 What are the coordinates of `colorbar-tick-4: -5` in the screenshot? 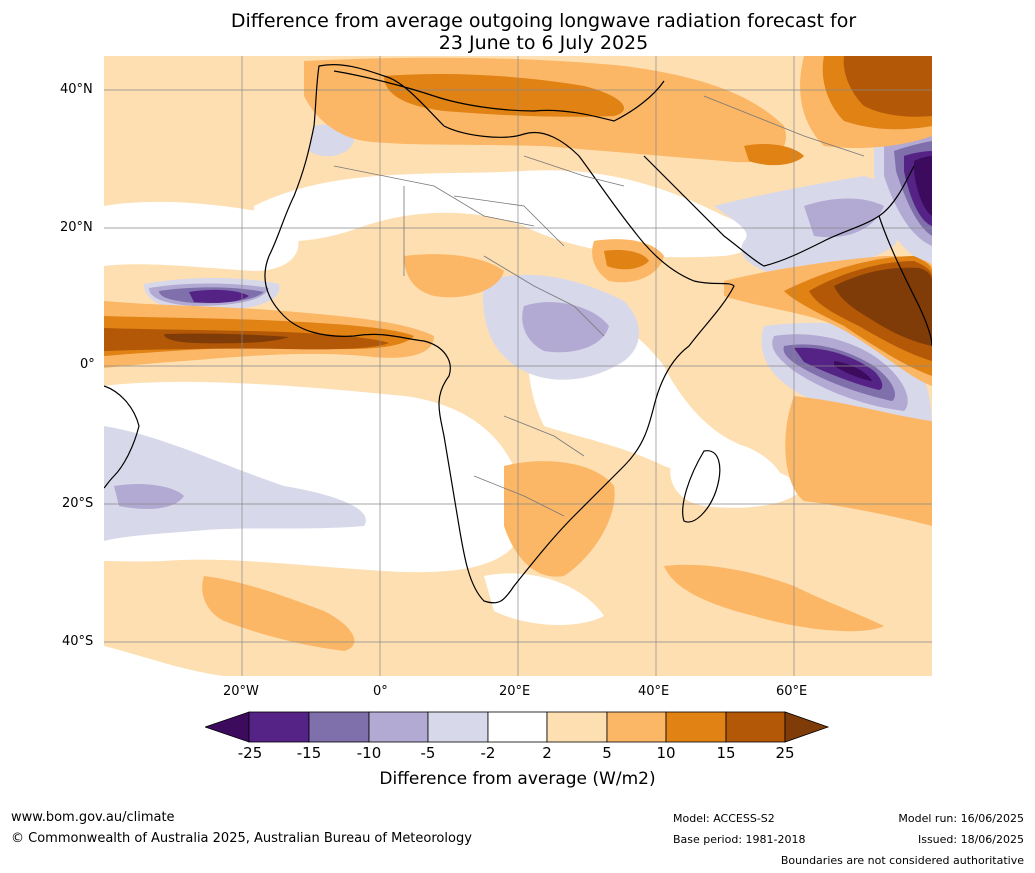 It's located at (428, 753).